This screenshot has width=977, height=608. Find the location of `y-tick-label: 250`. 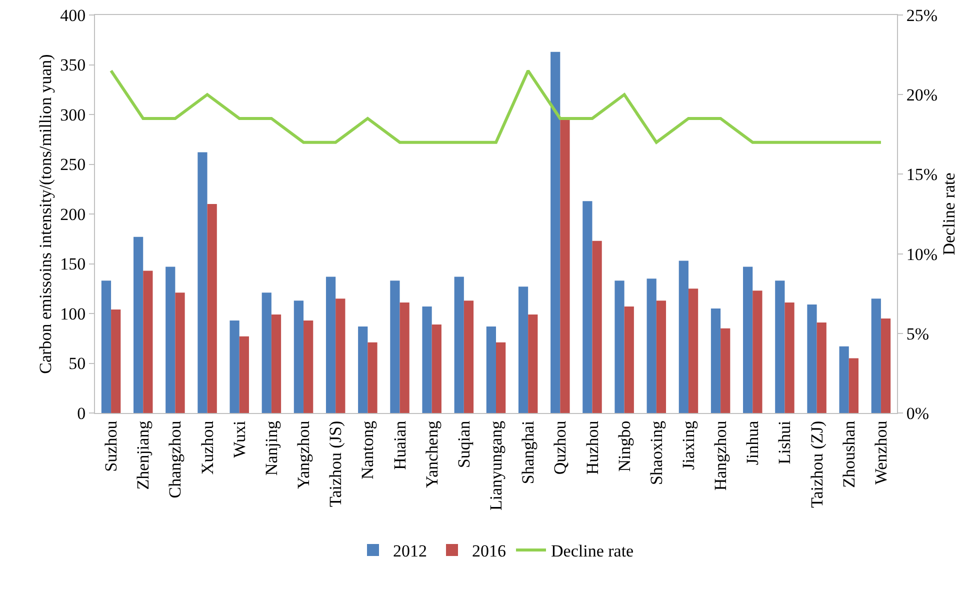

y-tick-label: 250 is located at coordinates (73, 164).